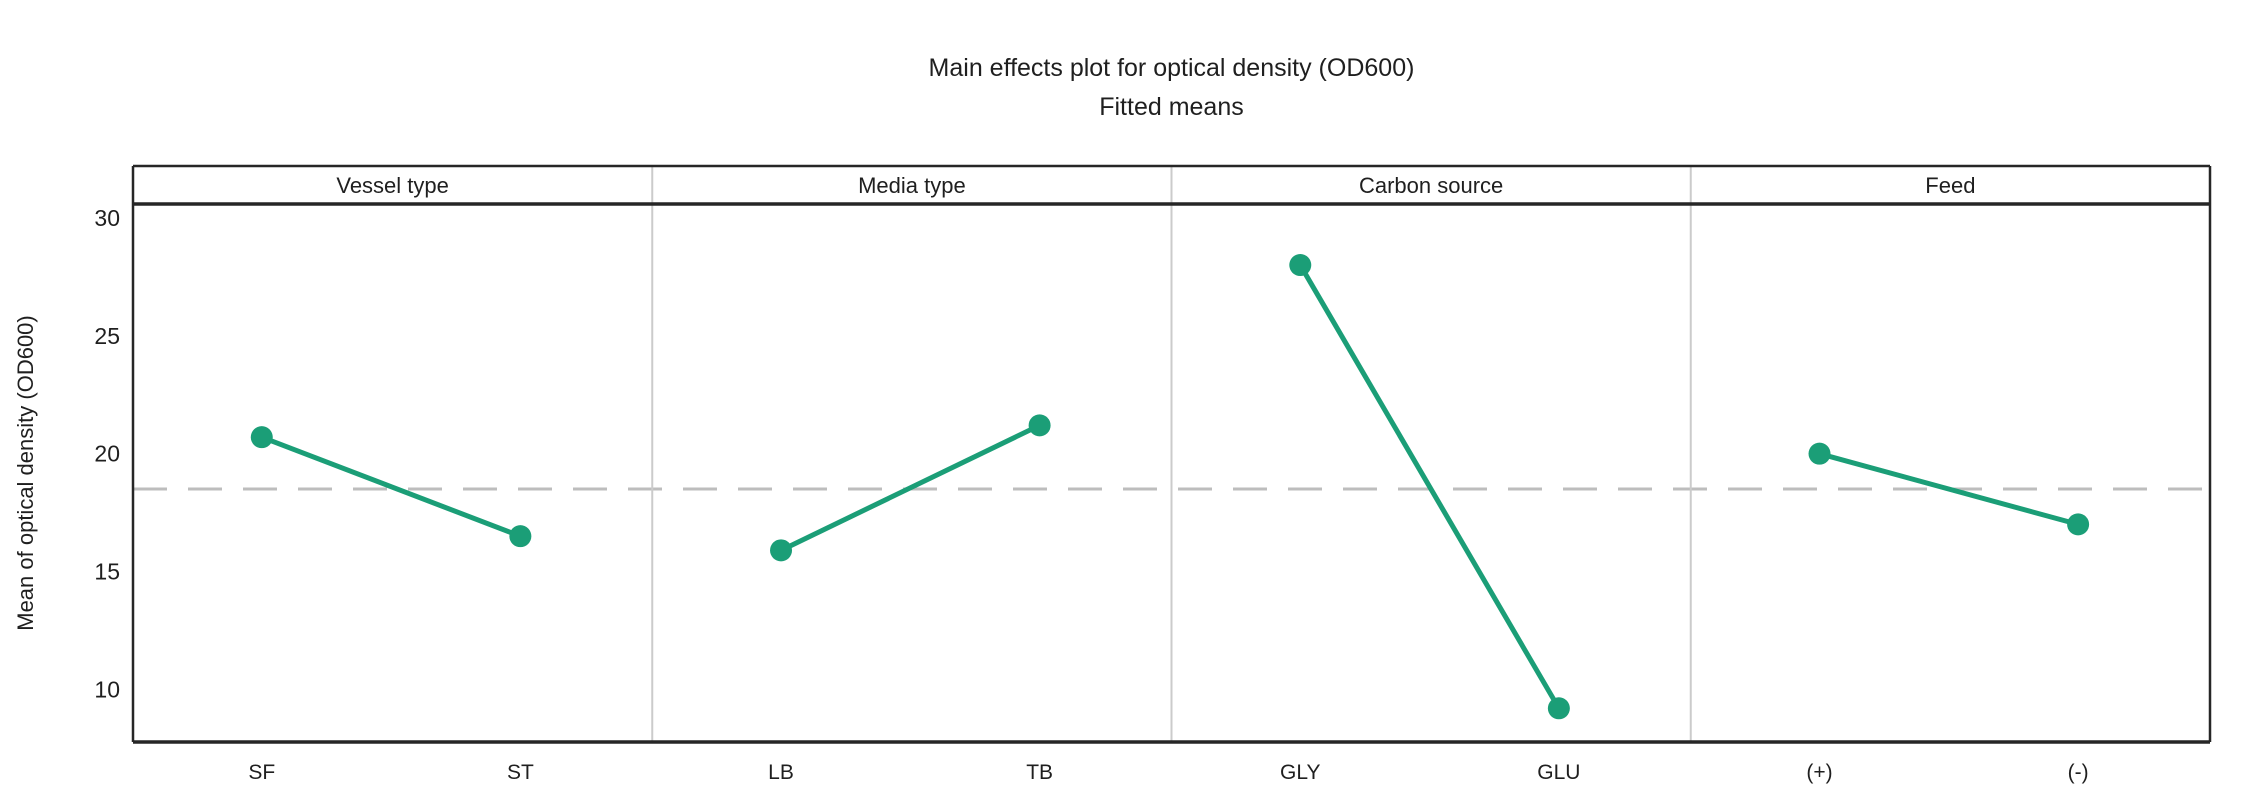  I want to click on x-category-label: (-), so click(2078, 772).